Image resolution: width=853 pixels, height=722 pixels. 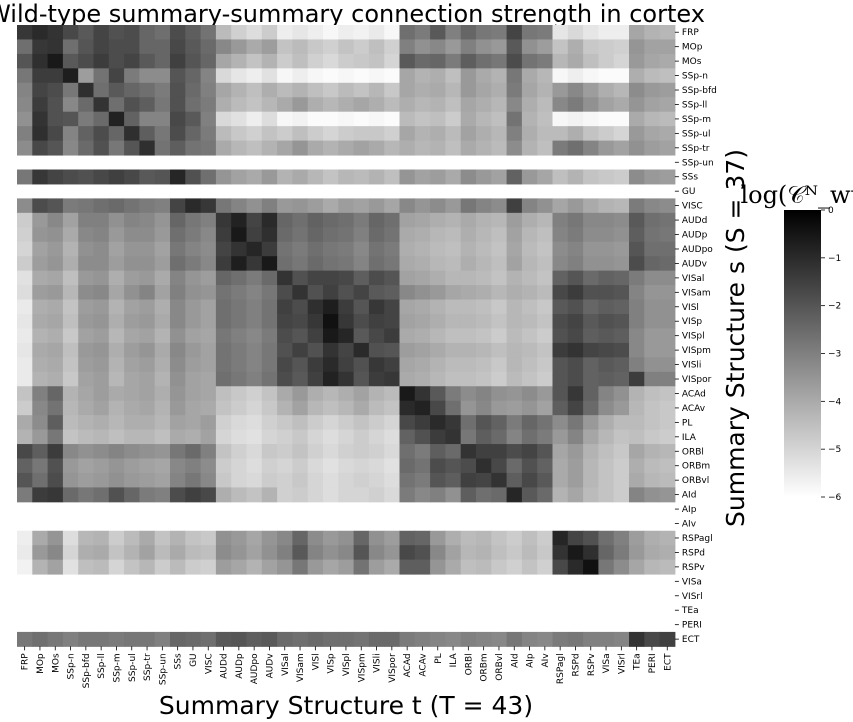 What do you see at coordinates (695, 77) in the screenshot?
I see `y-tick-label: SSp-n` at bounding box center [695, 77].